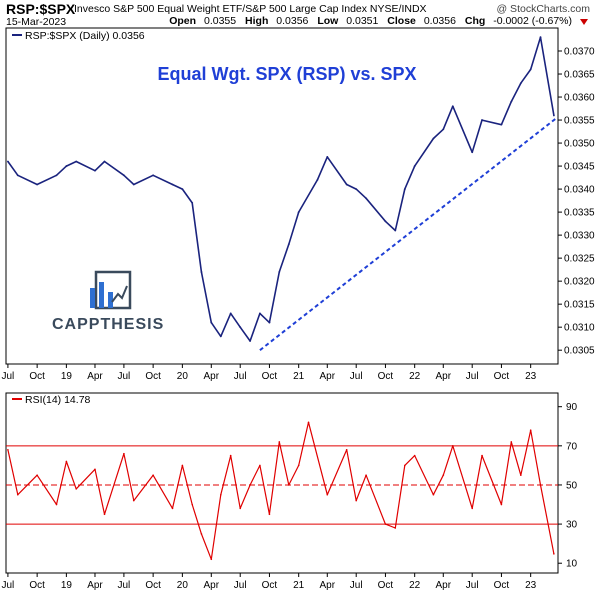 The height and width of the screenshot is (600, 598). I want to click on cappthesis-logo: CAPPTHESIS, so click(108, 301).